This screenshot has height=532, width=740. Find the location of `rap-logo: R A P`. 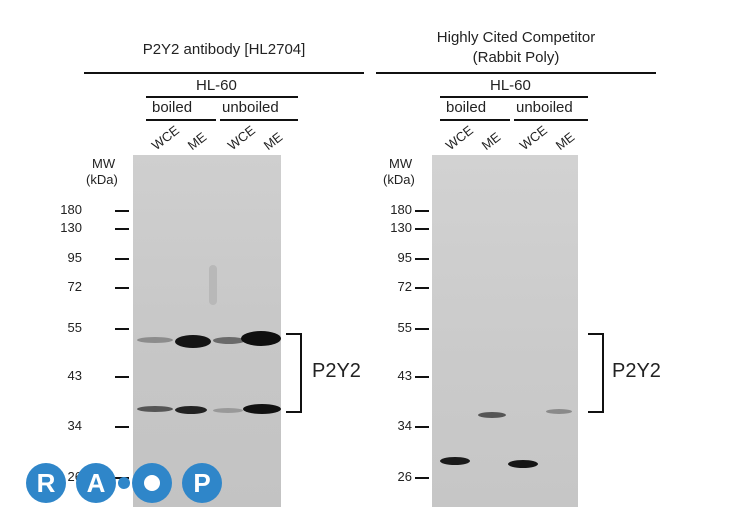

rap-logo: R A P is located at coordinates (125, 483).